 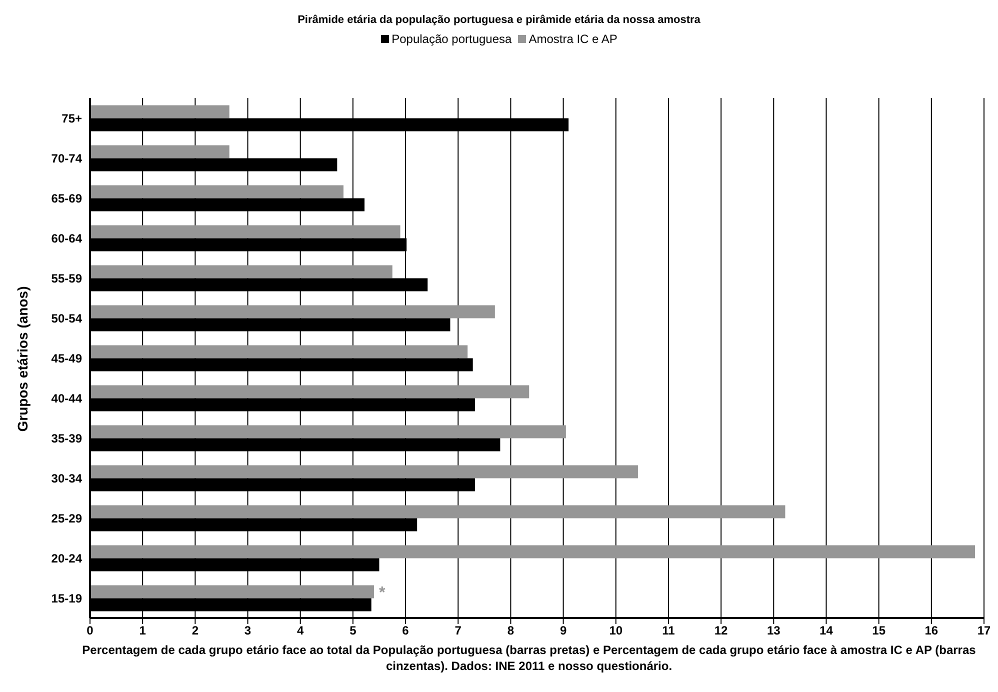 What do you see at coordinates (721, 631) in the screenshot?
I see `x-tick-label: 12` at bounding box center [721, 631].